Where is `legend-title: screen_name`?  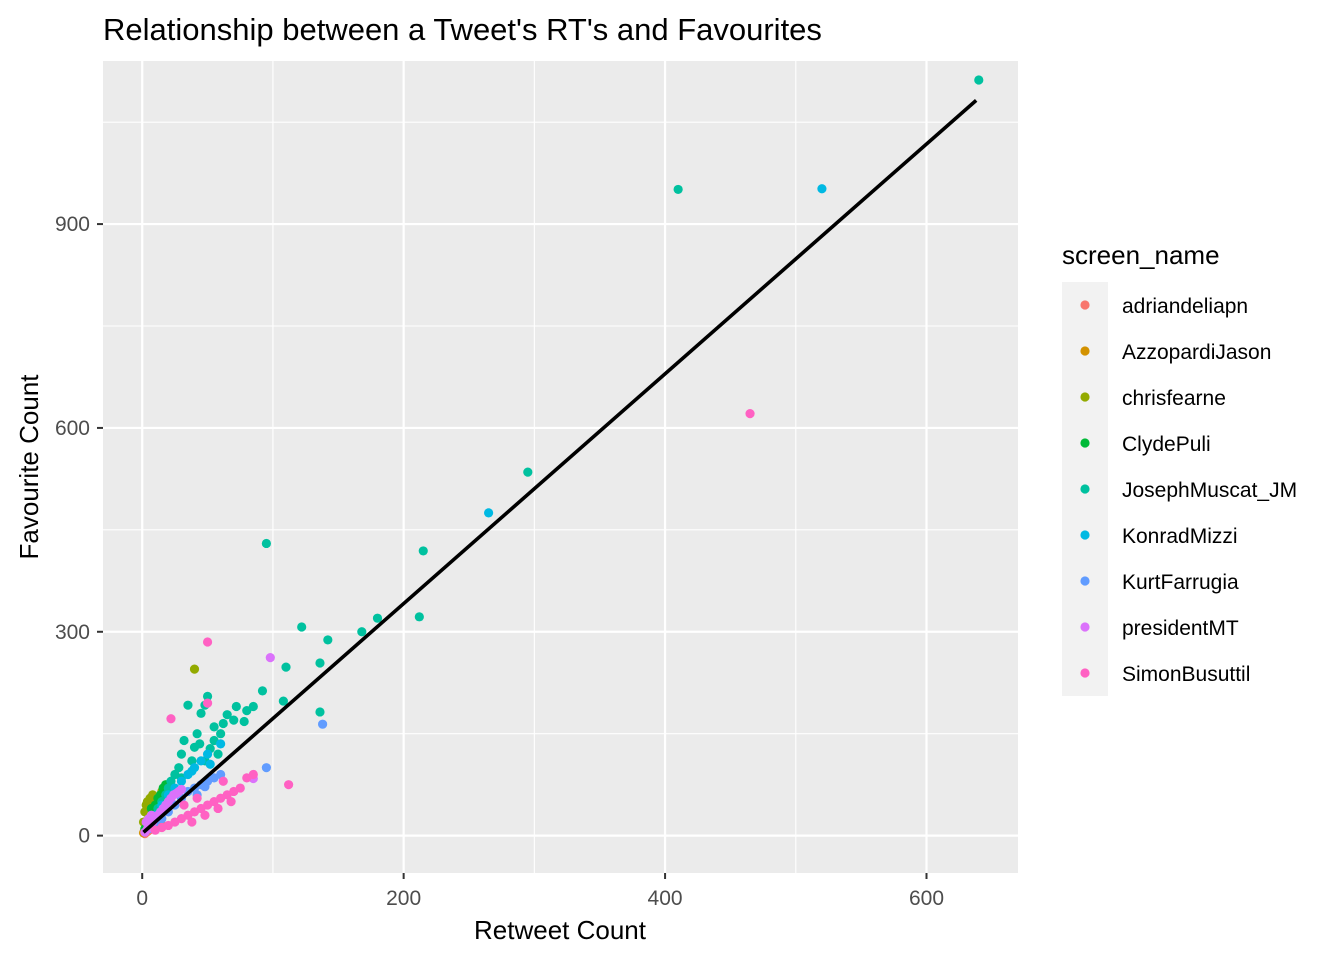 legend-title: screen_name is located at coordinates (1141, 255).